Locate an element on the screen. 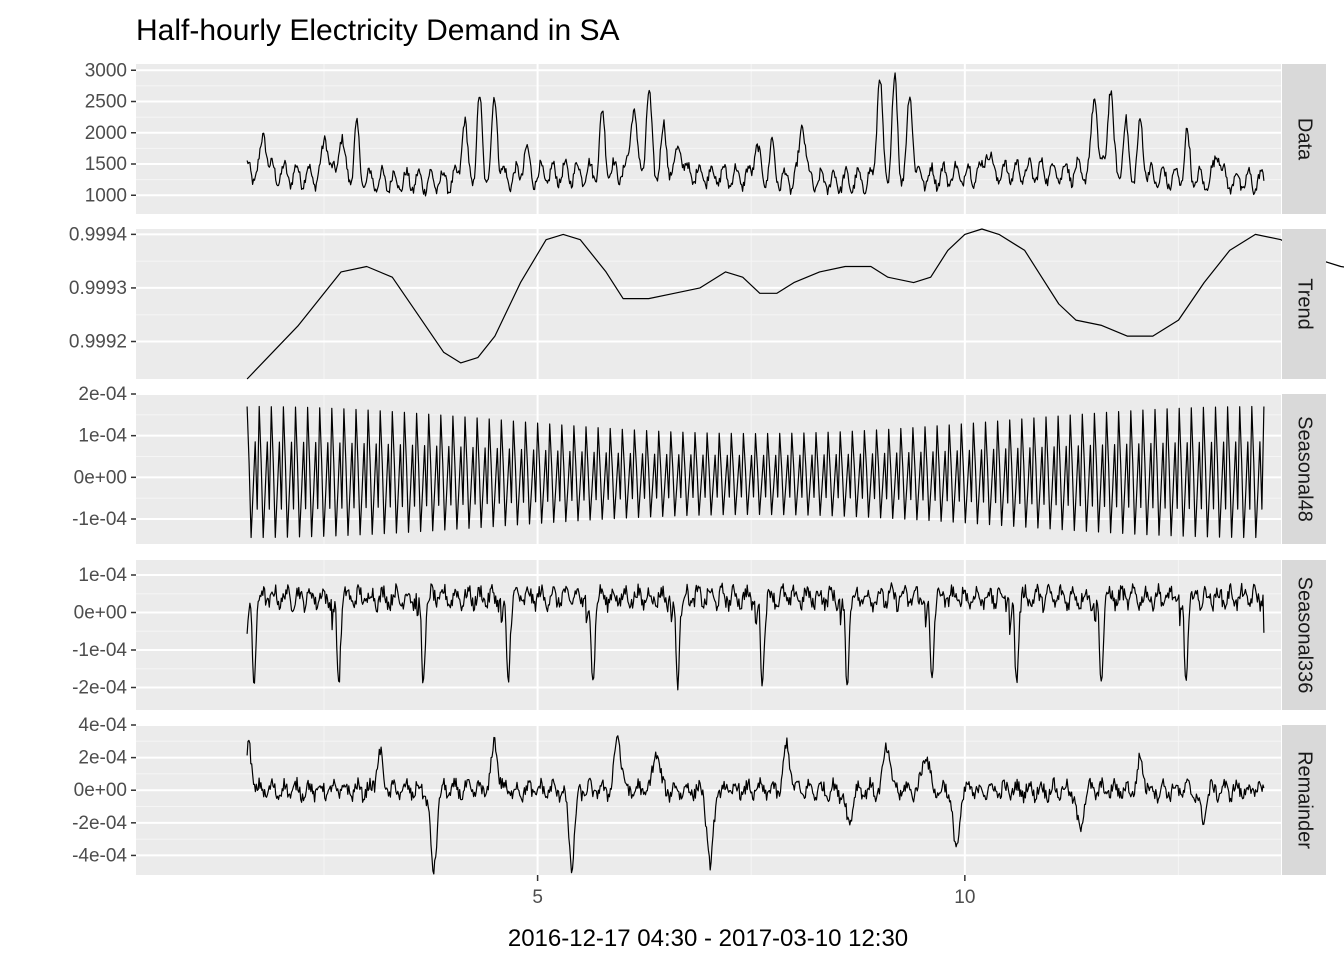  y-tick-label: 2000 is located at coordinates (106, 133).